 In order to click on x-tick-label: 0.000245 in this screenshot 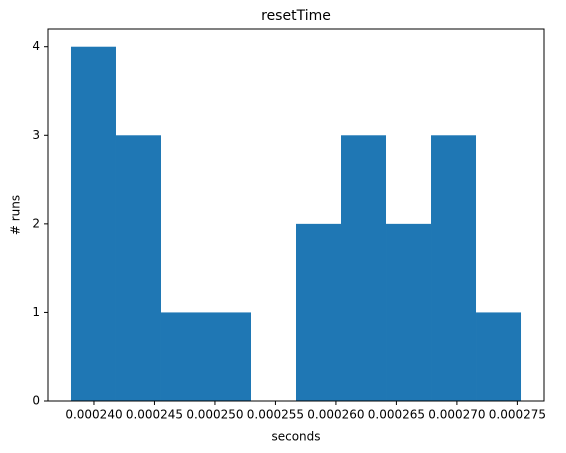, I will do `click(154, 415)`.